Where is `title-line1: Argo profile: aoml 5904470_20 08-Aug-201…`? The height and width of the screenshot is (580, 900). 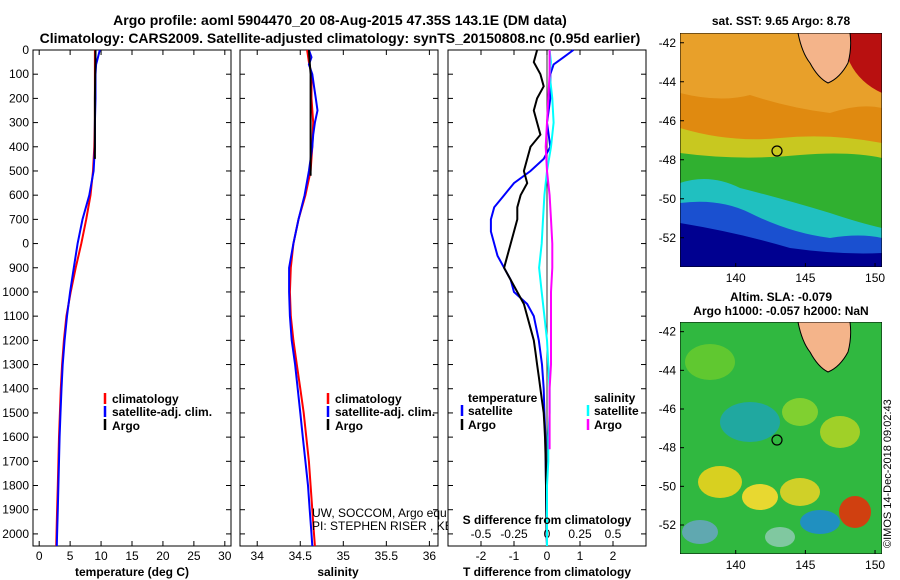 title-line1: Argo profile: aoml 5904470_20 08-Aug-201… is located at coordinates (340, 20).